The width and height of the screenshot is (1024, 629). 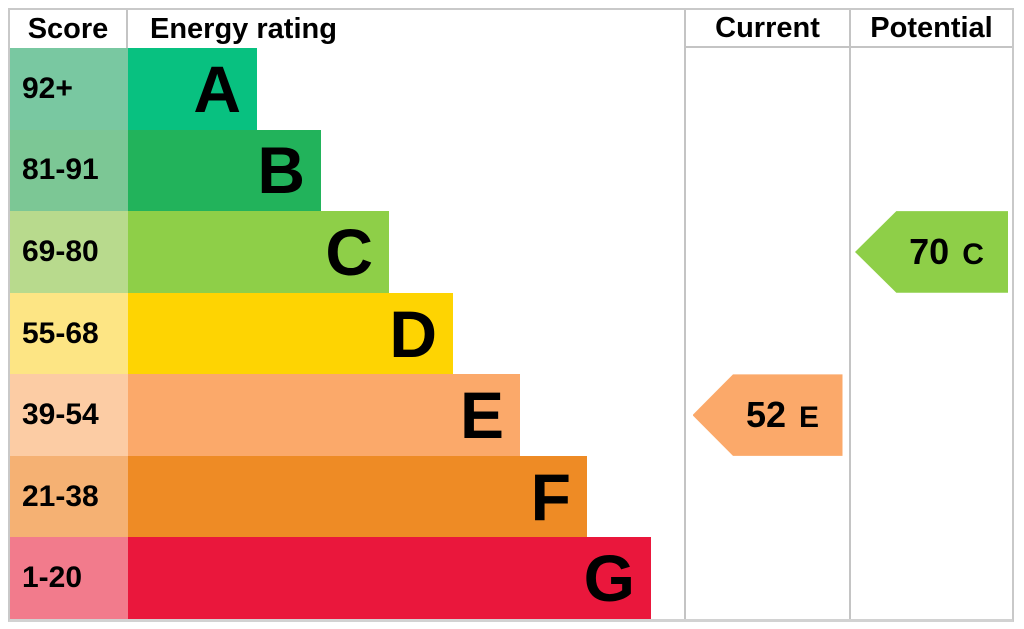 I want to click on band-row-a: 92+ A, so click(x=511, y=89).